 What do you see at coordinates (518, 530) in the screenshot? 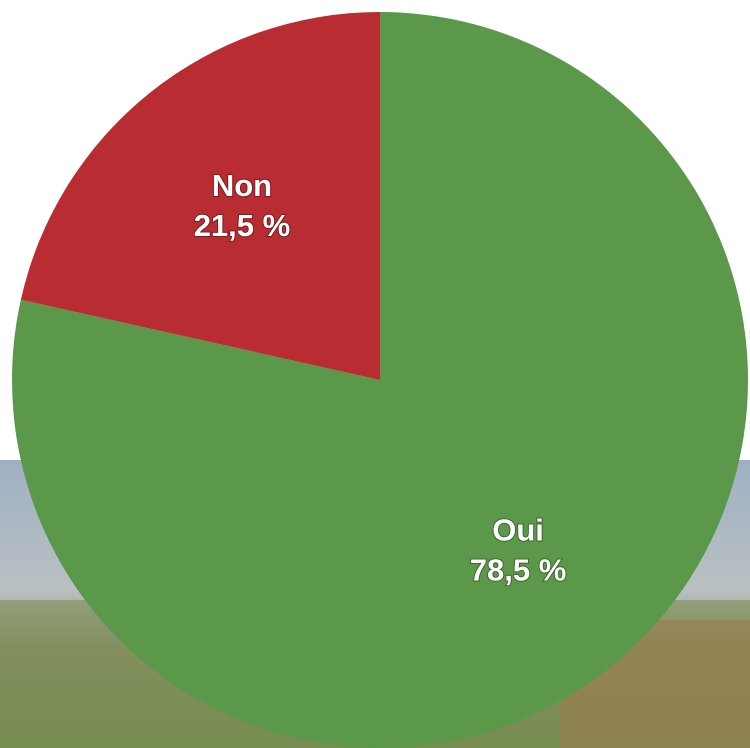
I see `slice-category-label: Oui` at bounding box center [518, 530].